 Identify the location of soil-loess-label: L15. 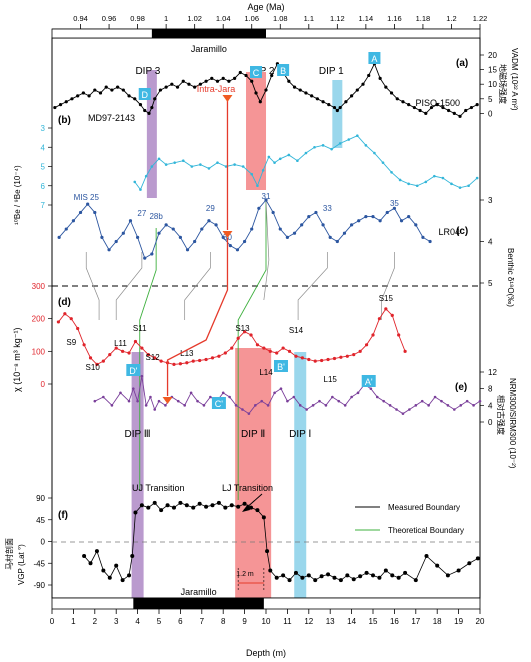
(331, 379).